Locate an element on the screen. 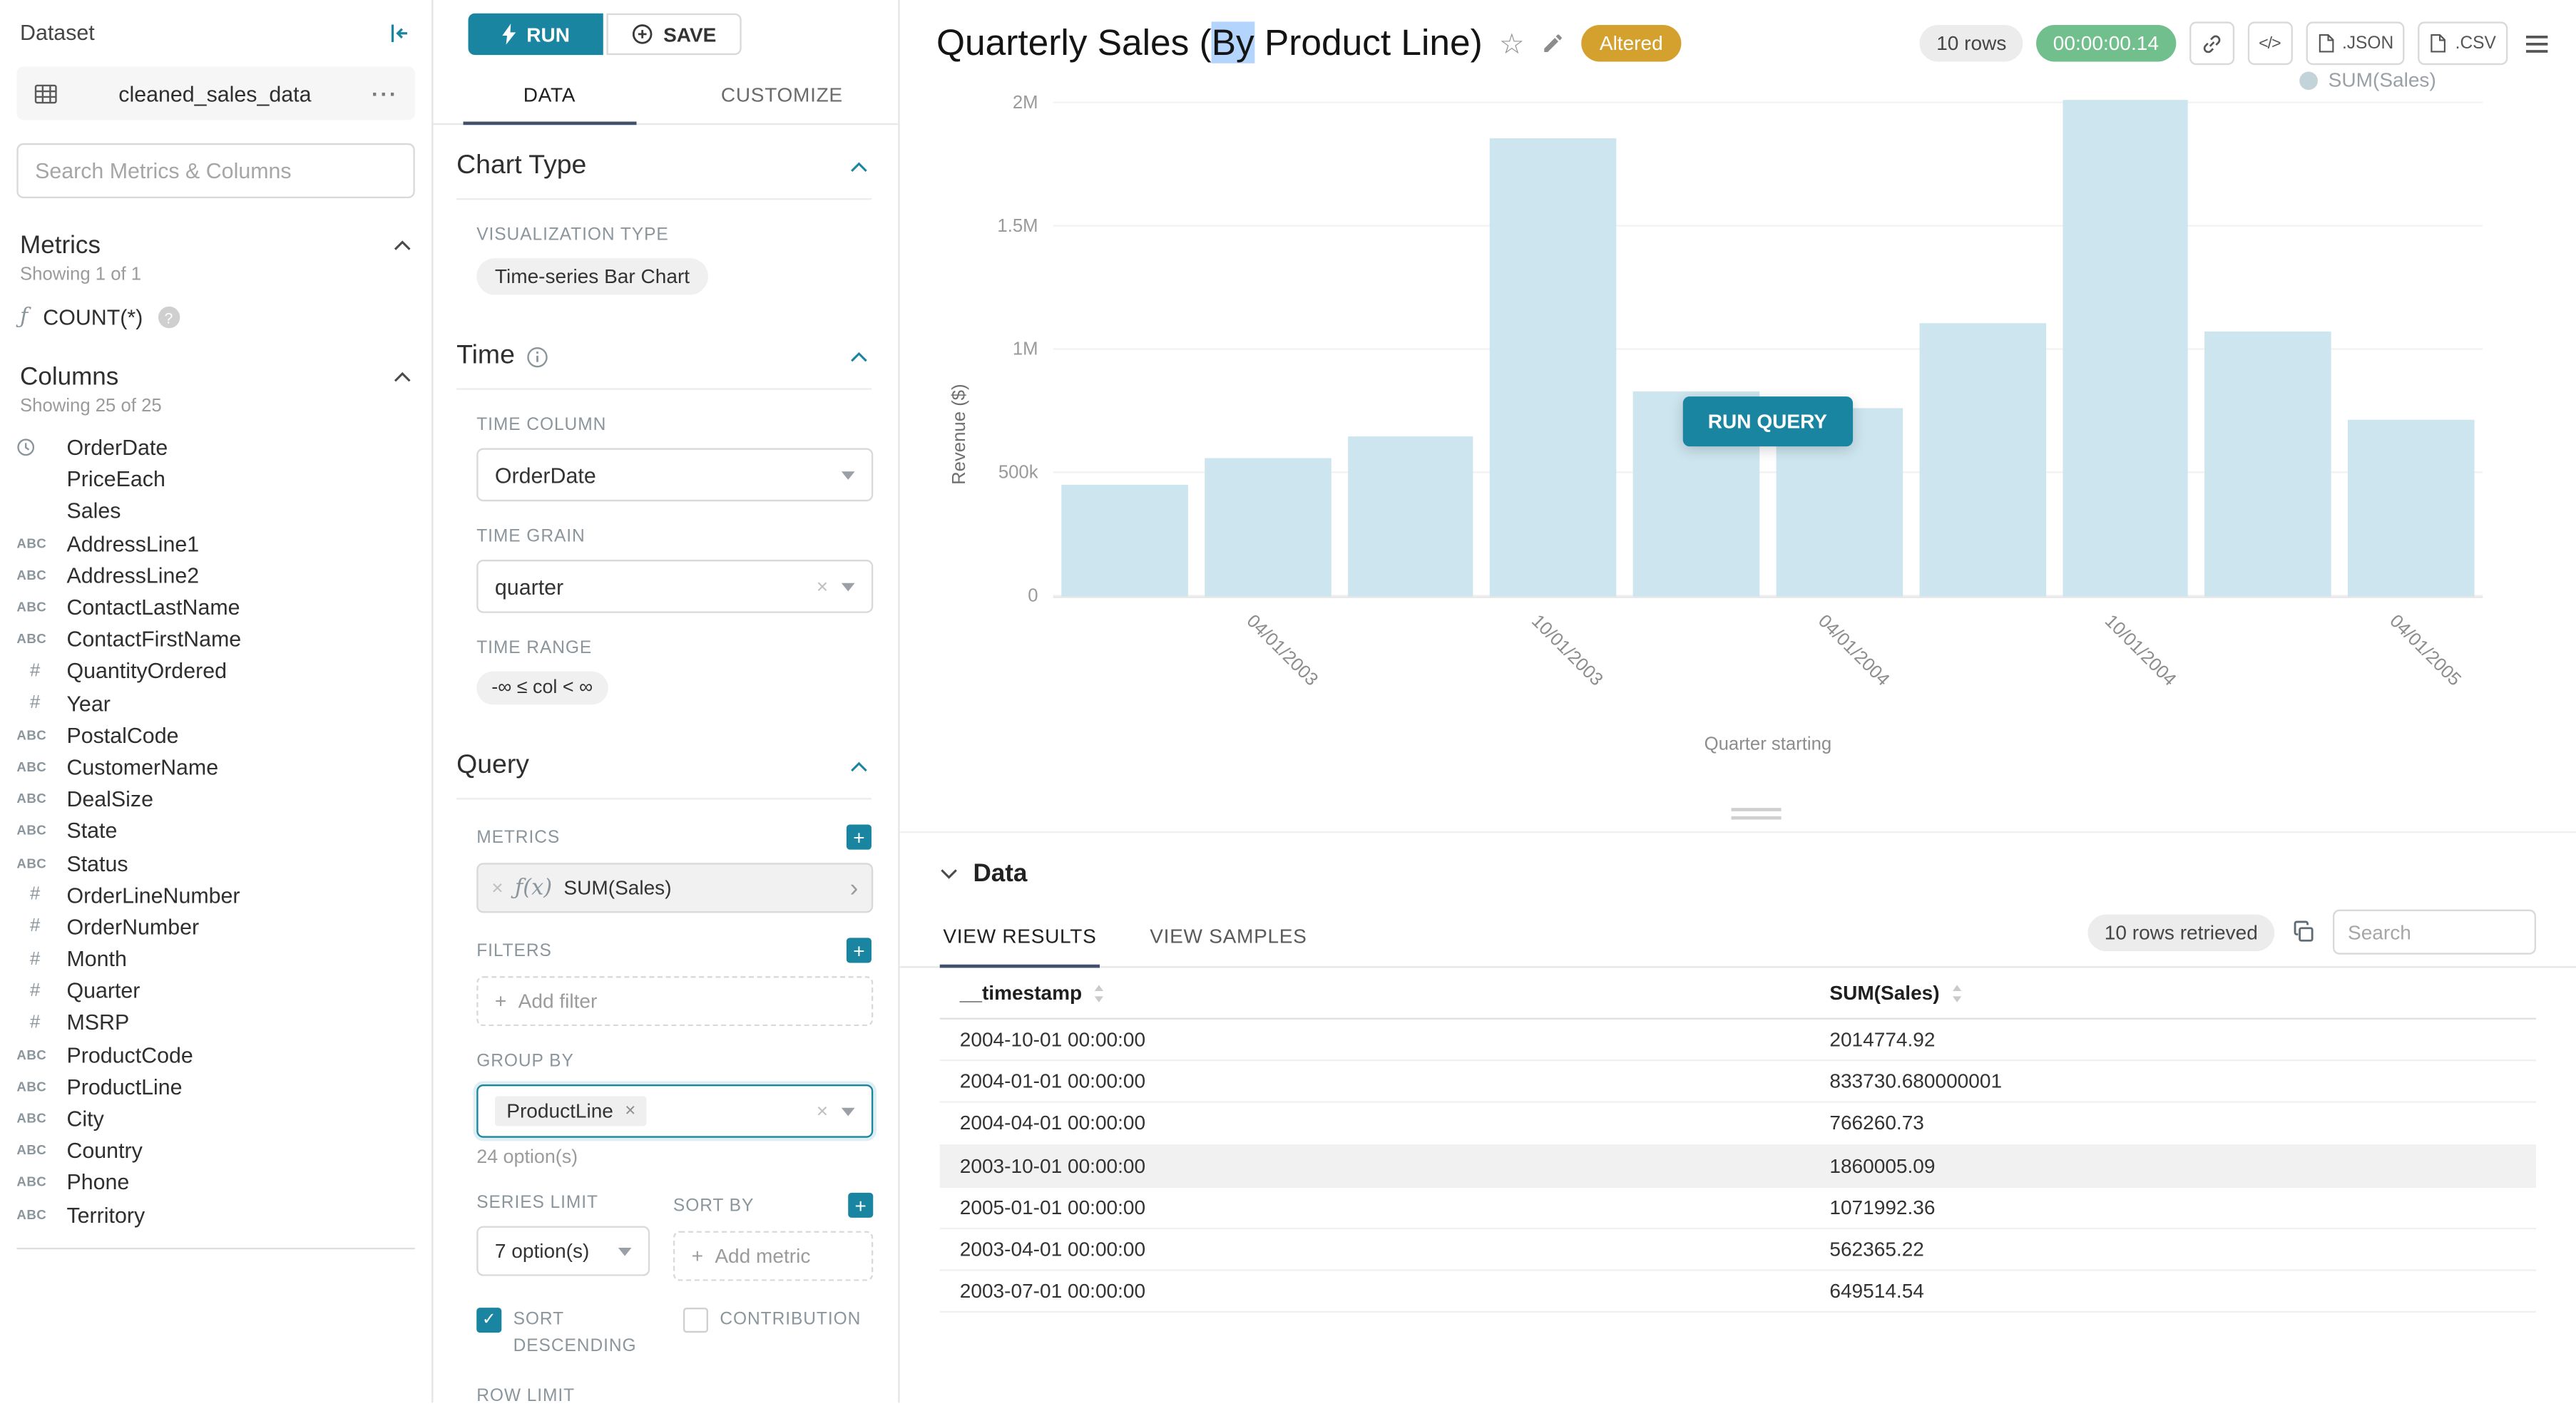 The image size is (2576, 1411). sort-descending-option: ✓ SORT DESCENDING is located at coordinates (569, 1334).